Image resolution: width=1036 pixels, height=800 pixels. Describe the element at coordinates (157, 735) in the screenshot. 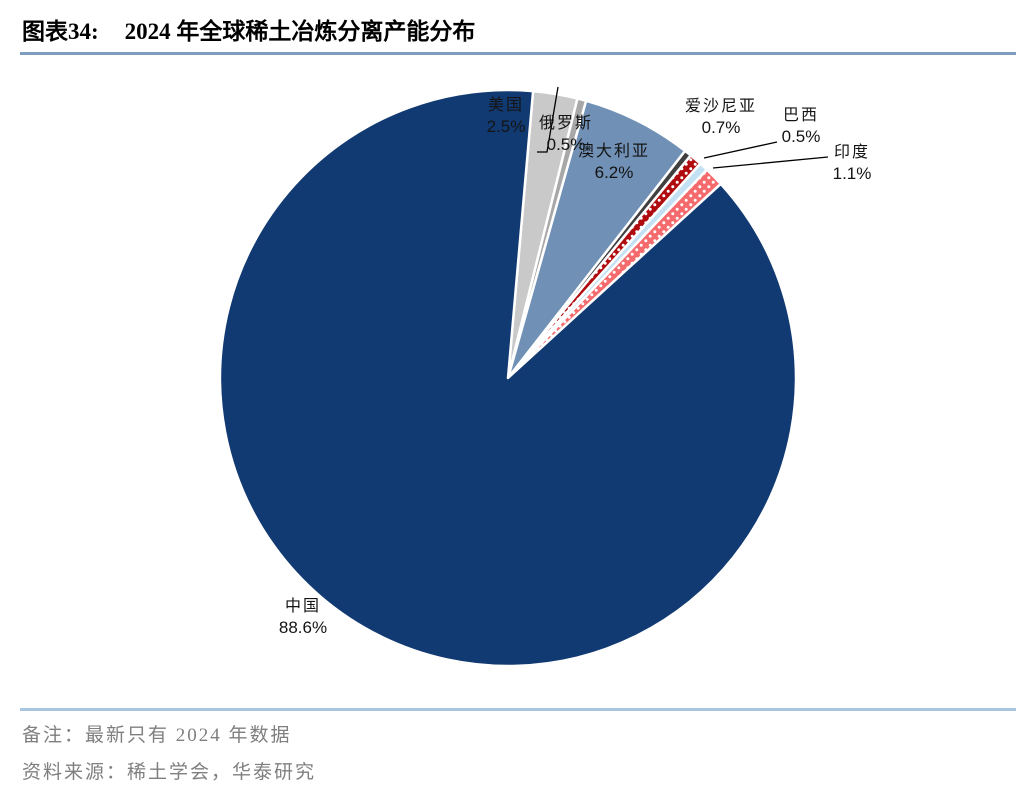

I see `figure-note: 备注：最新只有 2024 年数据` at that location.